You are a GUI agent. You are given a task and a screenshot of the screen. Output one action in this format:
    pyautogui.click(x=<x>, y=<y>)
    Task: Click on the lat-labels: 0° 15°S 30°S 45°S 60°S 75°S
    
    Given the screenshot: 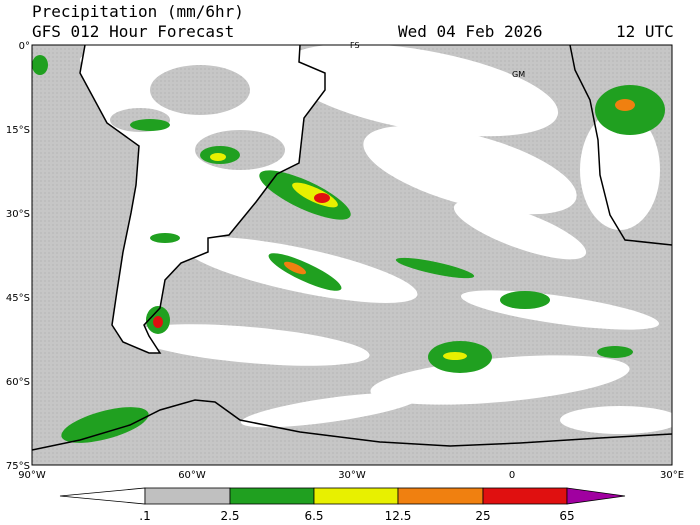 What is the action you would take?
    pyautogui.click(x=18, y=256)
    